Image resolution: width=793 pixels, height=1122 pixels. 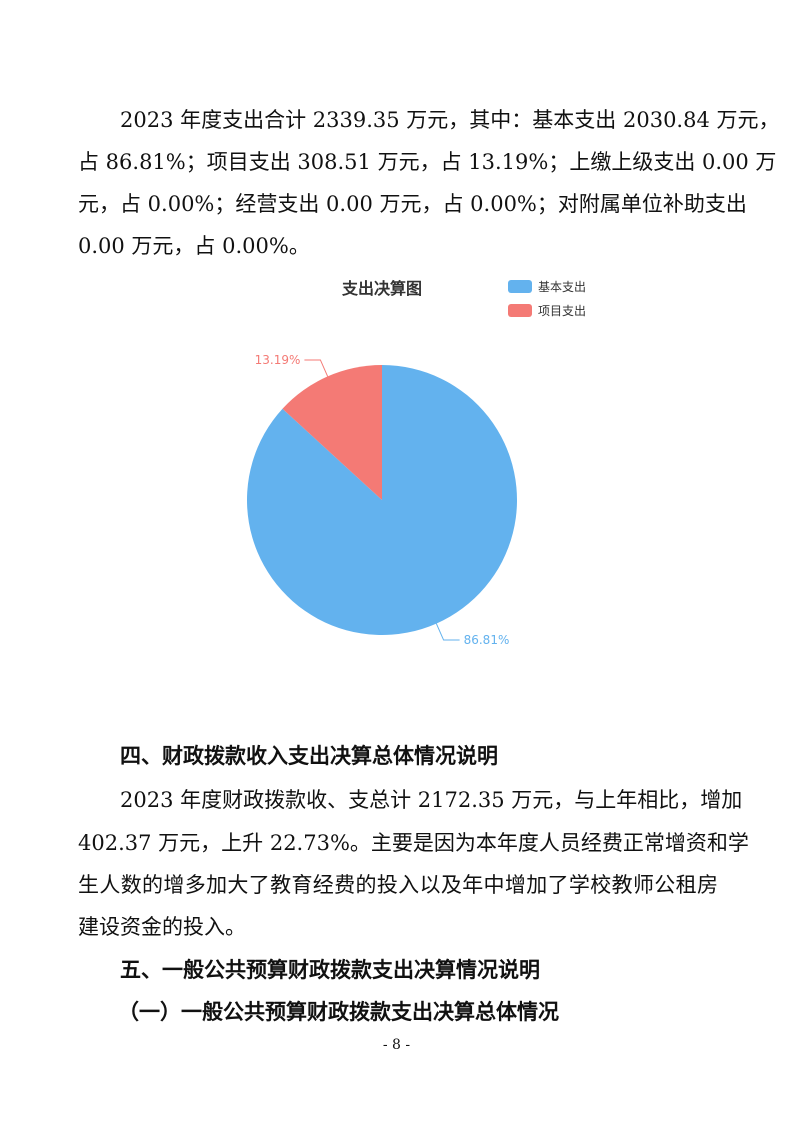 What do you see at coordinates (413, 843) in the screenshot?
I see `paragraph-line: 402.37 万元，上升 22.73%。主要是因为本年度人员经费正常增资和学` at bounding box center [413, 843].